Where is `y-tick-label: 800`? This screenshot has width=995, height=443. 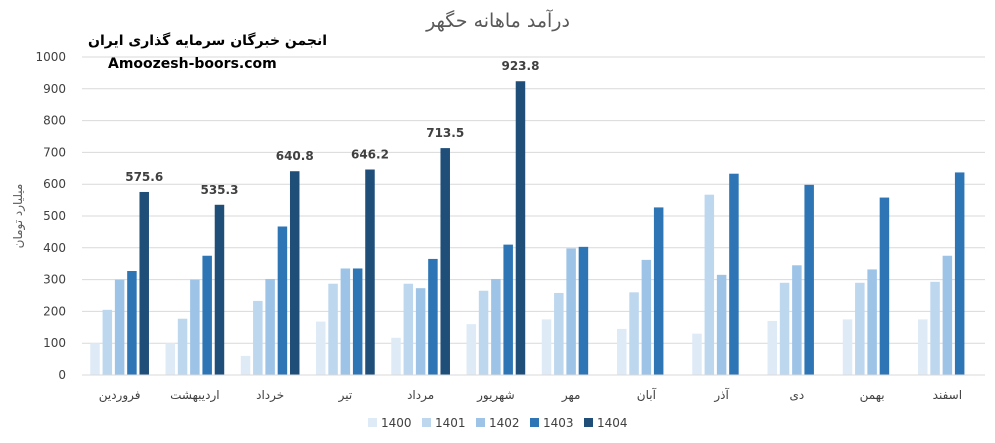 y-tick-label: 800 is located at coordinates (54, 121).